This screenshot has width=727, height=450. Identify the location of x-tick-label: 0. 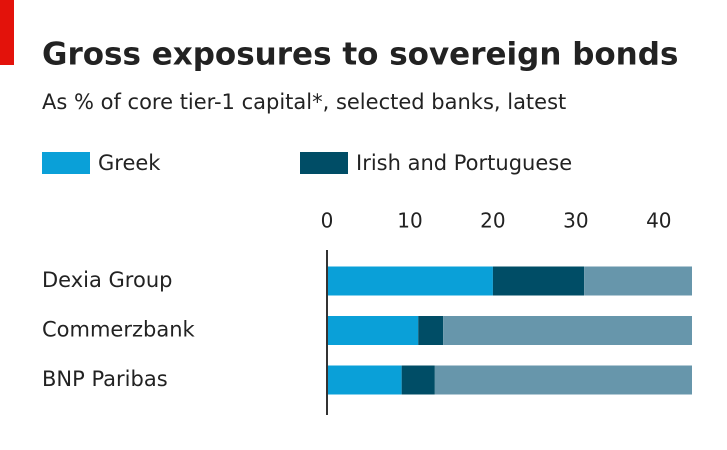
(327, 221).